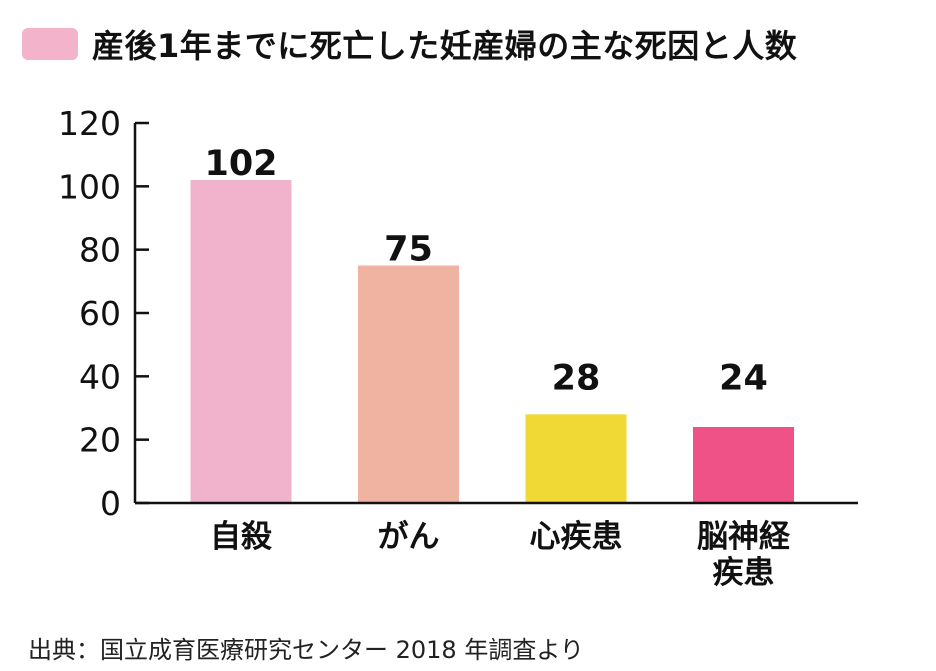 The width and height of the screenshot is (936, 671). I want to click on x-category-label: 脳神経, so click(744, 537).